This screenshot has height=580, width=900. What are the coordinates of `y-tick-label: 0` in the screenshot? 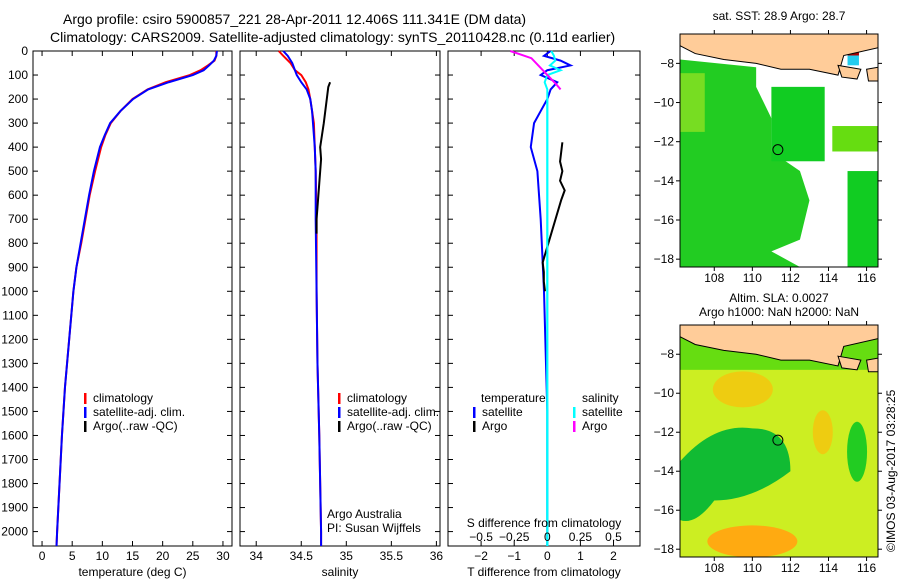 It's located at (24, 51).